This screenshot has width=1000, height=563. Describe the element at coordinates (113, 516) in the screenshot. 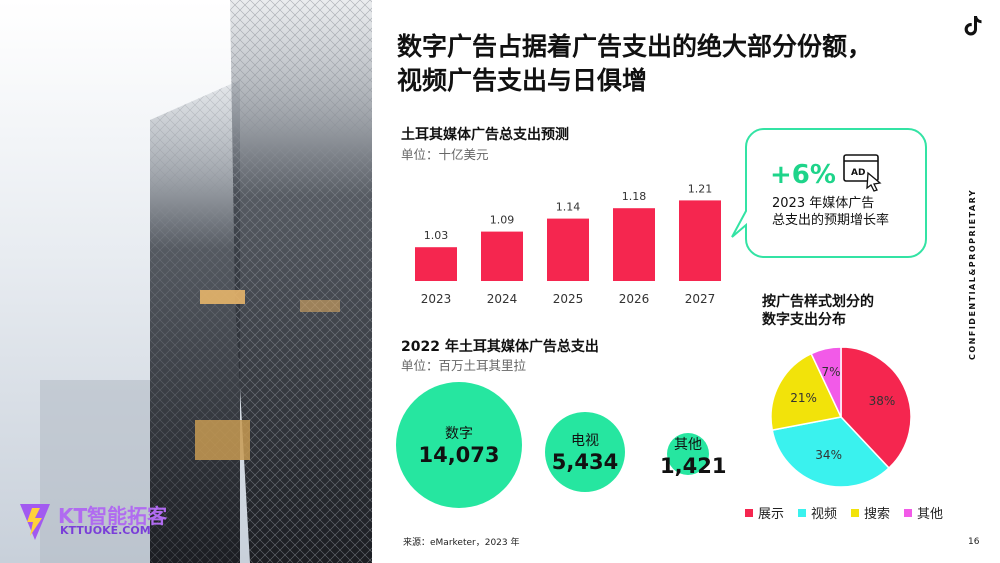

I see `logo-main-text: KT智能拓客` at that location.